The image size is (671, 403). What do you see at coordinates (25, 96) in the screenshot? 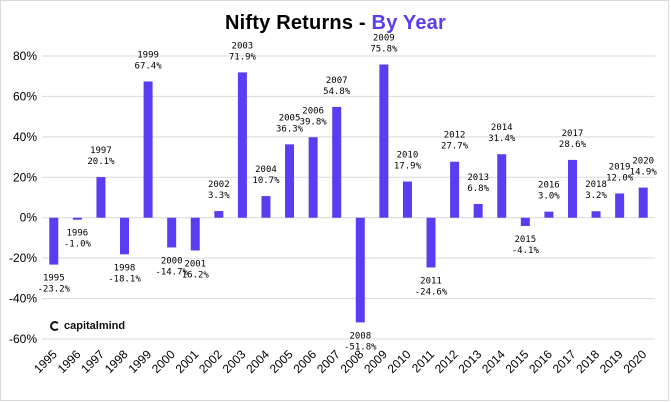
I see `y-tick-label: 60%` at bounding box center [25, 96].